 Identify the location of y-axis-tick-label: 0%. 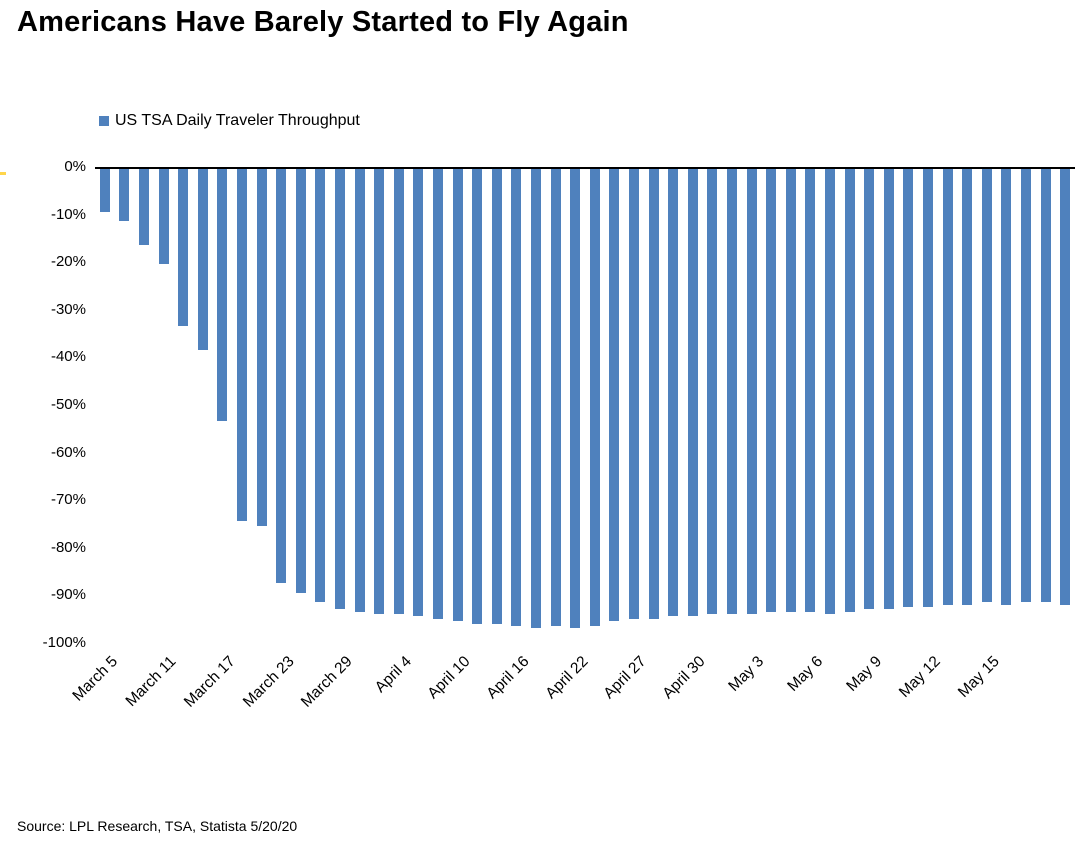
(75, 166).